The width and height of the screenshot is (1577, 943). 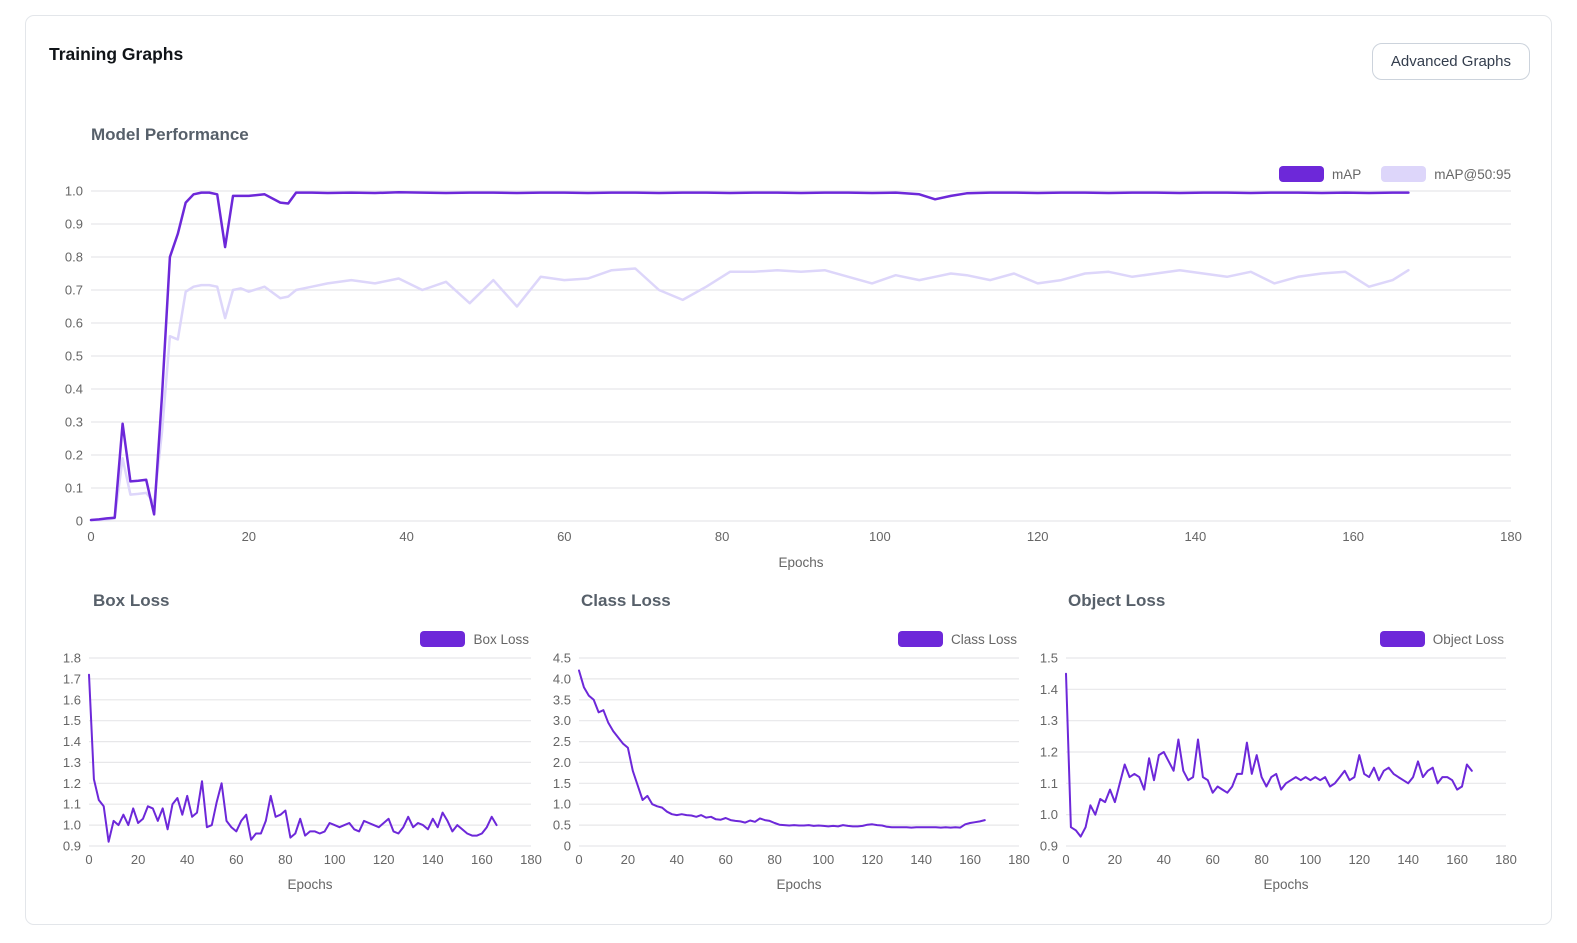 I want to click on advanced-graphs-button: Advanced Graphs, so click(x=1450, y=61).